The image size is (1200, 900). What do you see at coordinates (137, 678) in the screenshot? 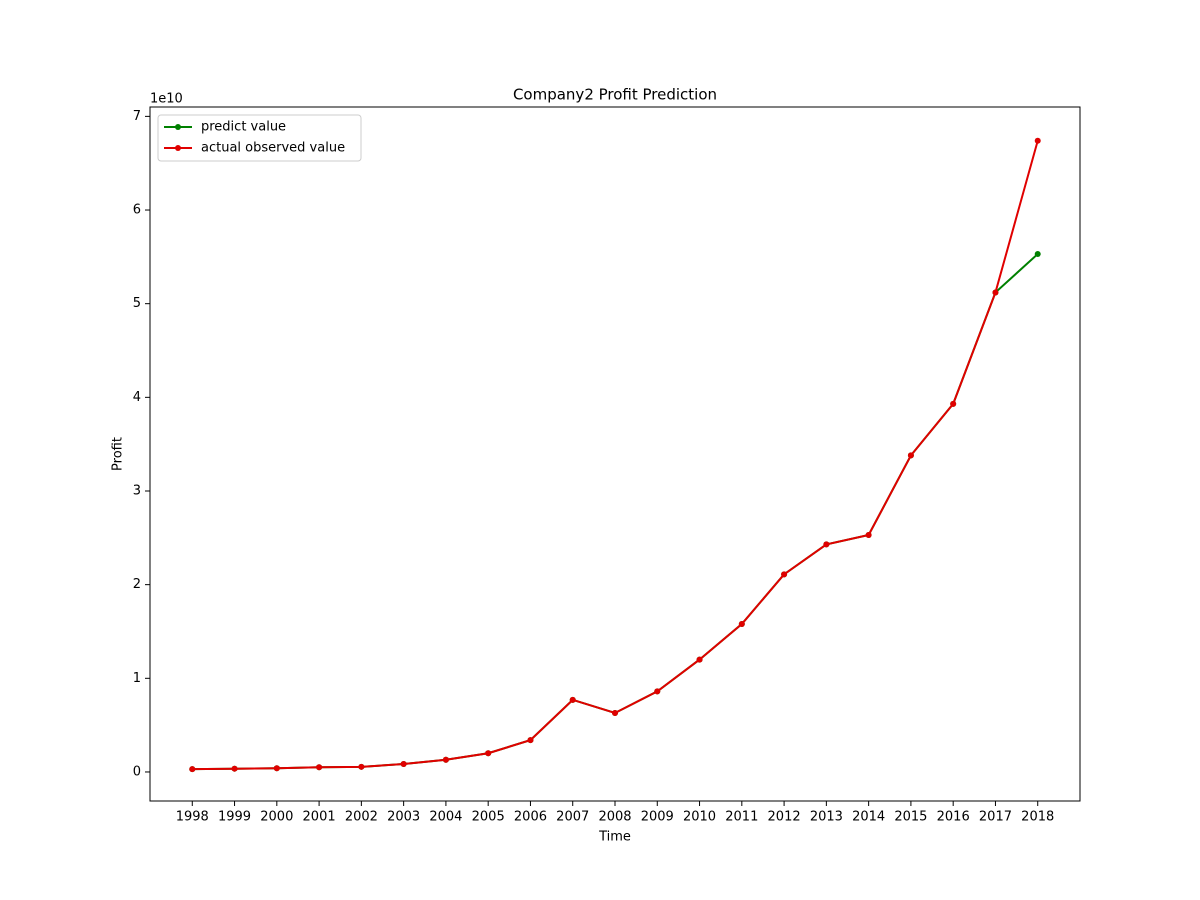
I see `y-tick-label: 1` at bounding box center [137, 678].